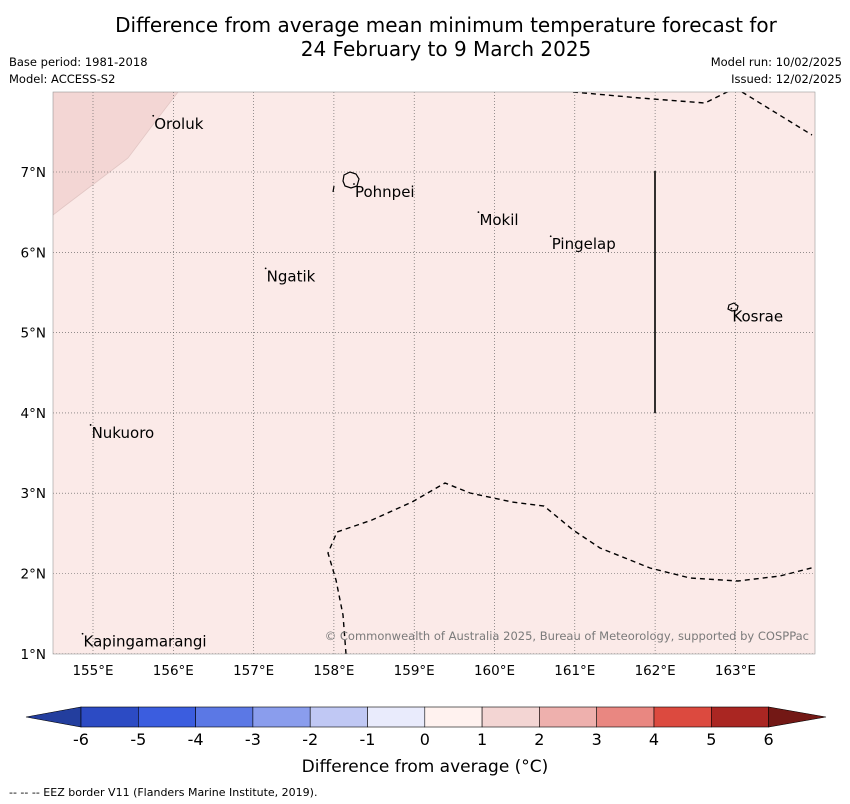 The image size is (850, 804). What do you see at coordinates (425, 739) in the screenshot?
I see `colorbar-tick-label: 0` at bounding box center [425, 739].